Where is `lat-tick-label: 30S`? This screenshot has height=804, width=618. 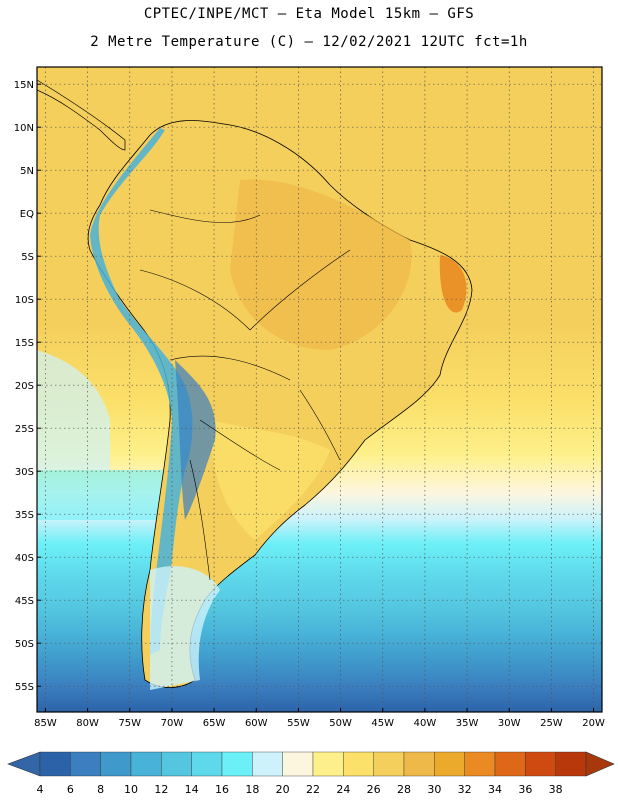
lat-tick-label: 30S is located at coordinates (24, 472).